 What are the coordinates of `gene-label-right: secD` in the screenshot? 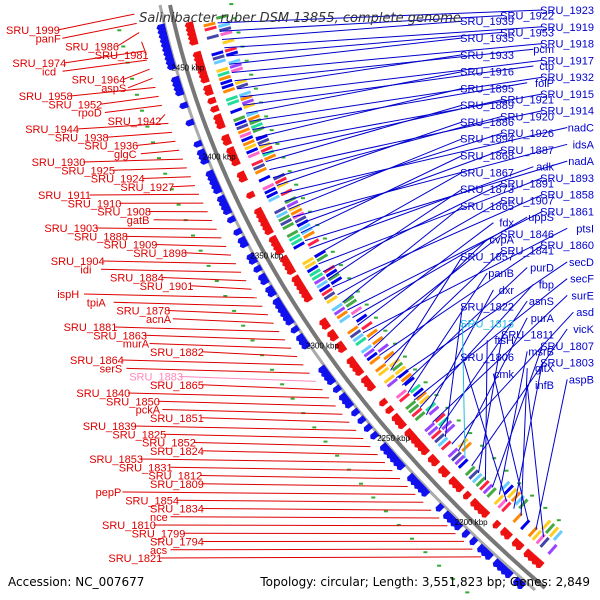 It's located at (581, 263).